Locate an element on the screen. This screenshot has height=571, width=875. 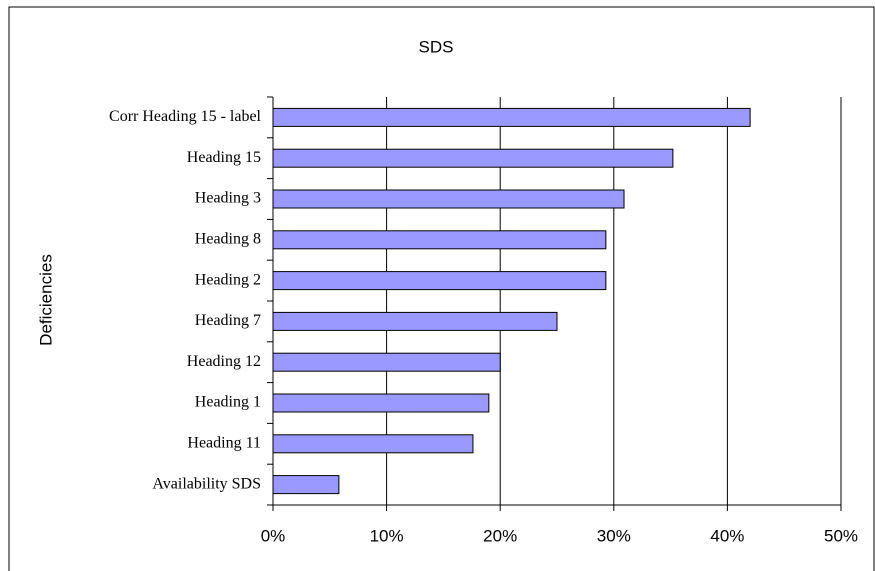
y-tick-label: Heading 7 is located at coordinates (228, 320).